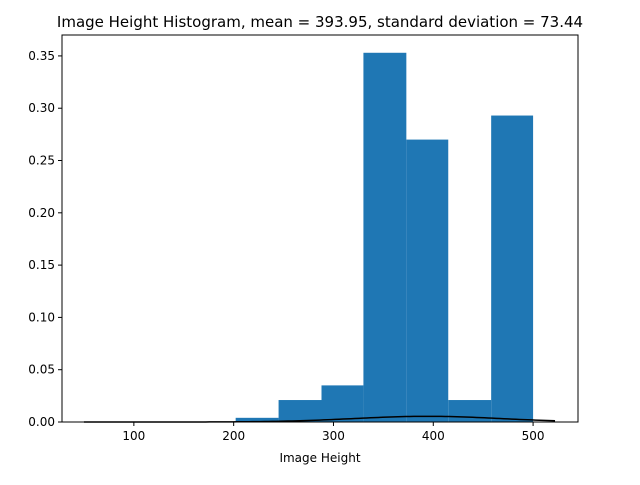  Describe the element at coordinates (433, 436) in the screenshot. I see `x-tick-label: 400` at that location.